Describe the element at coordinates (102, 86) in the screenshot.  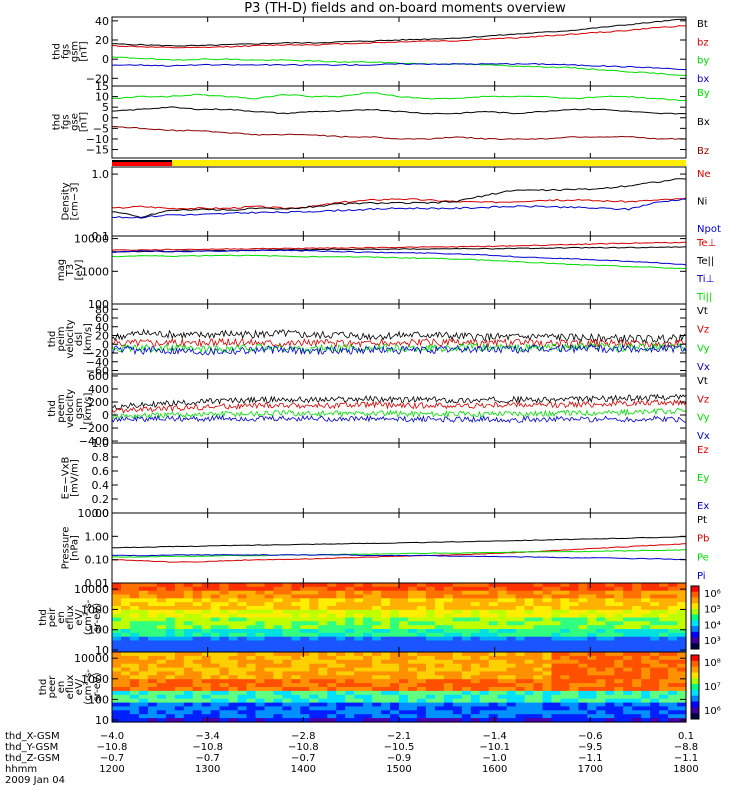
I see `ytick-label: 15` at that location.